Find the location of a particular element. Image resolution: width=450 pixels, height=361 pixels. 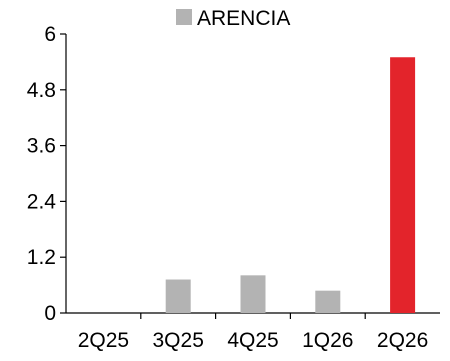

bar-4q25 is located at coordinates (253, 294).